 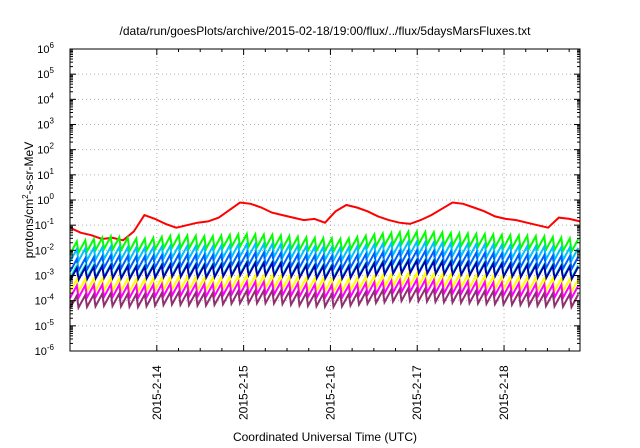 I want to click on y-tick-label: 10¹, so click(x=45, y=174).